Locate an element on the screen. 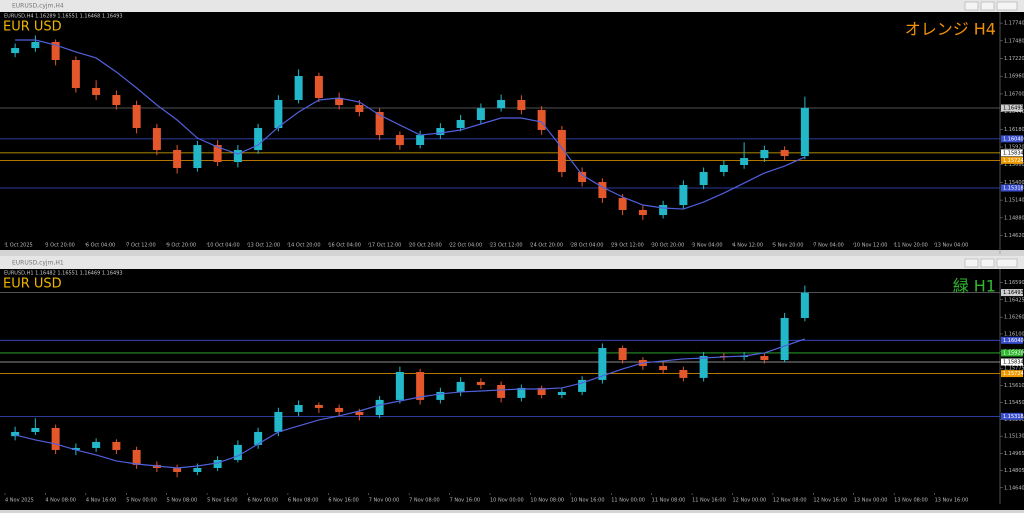 Image resolution: width=1024 pixels, height=513 pixels. y-tick-label: 1.17220 is located at coordinates (1014, 59).